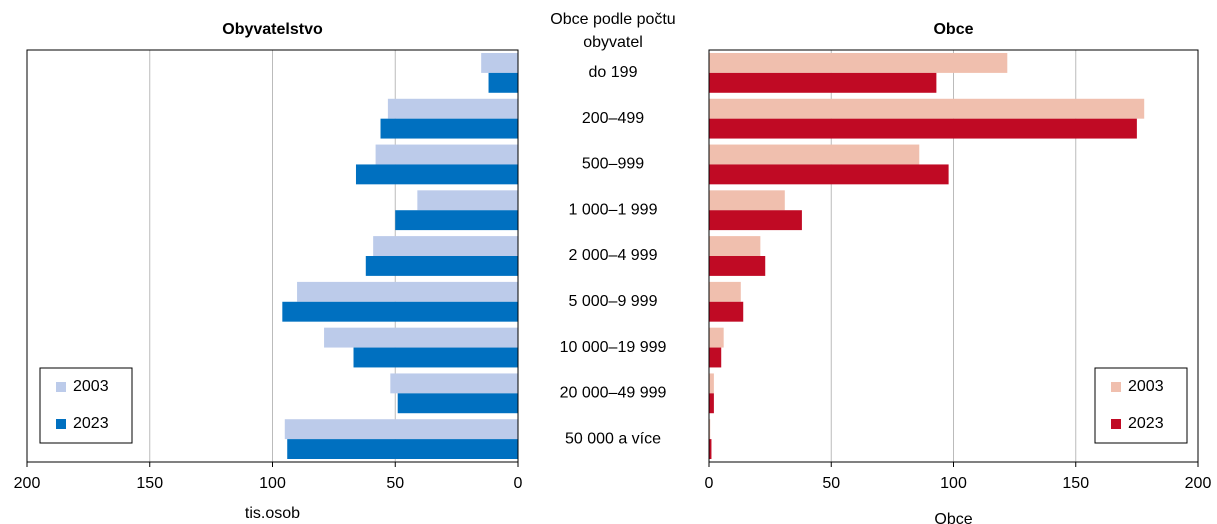 The height and width of the screenshot is (524, 1217). Describe the element at coordinates (272, 513) in the screenshot. I see `x-axis-label: tis.osob` at that location.